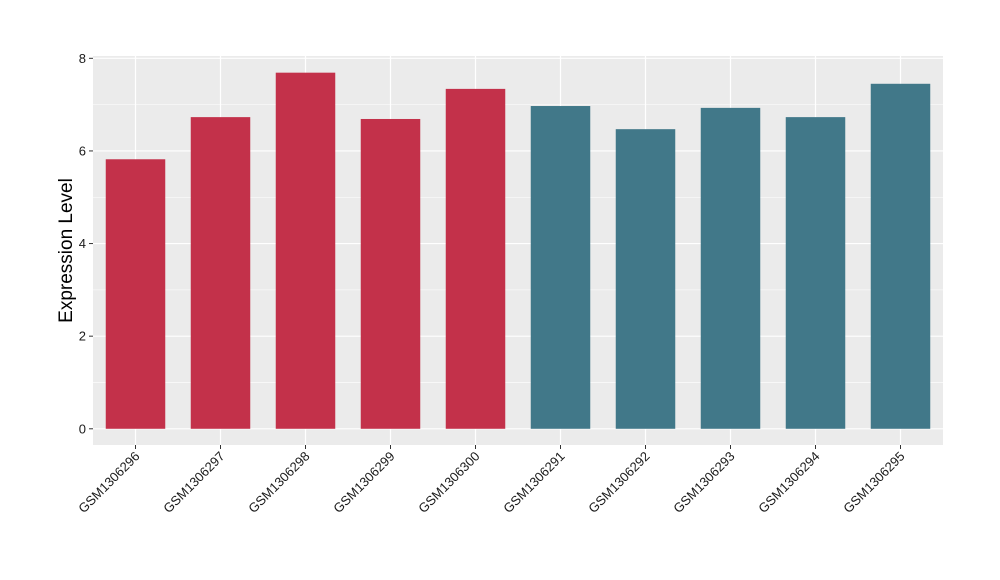  I want to click on x-tick-label: GSM1306294, so click(788, 482).